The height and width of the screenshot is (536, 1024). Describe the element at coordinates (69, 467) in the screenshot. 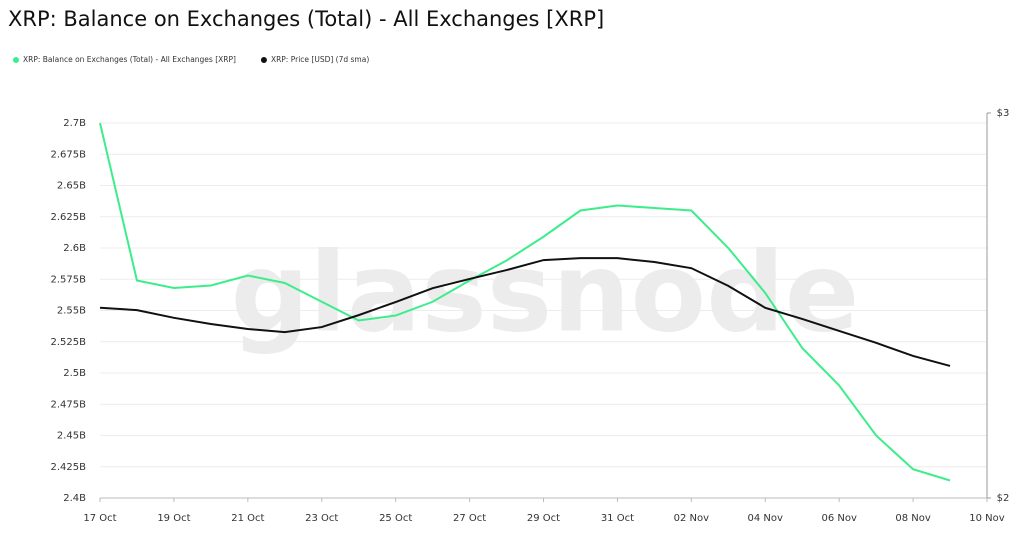

I see `y-tick-label: 2.425B` at that location.